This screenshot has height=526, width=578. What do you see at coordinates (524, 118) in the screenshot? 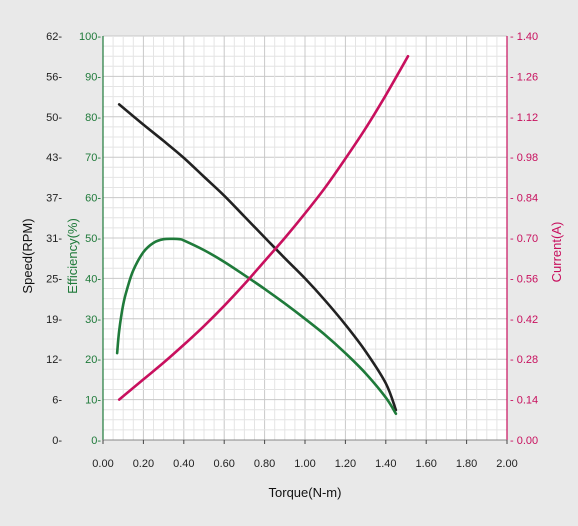
I see `current-tick-label: - 1.12` at bounding box center [524, 118].